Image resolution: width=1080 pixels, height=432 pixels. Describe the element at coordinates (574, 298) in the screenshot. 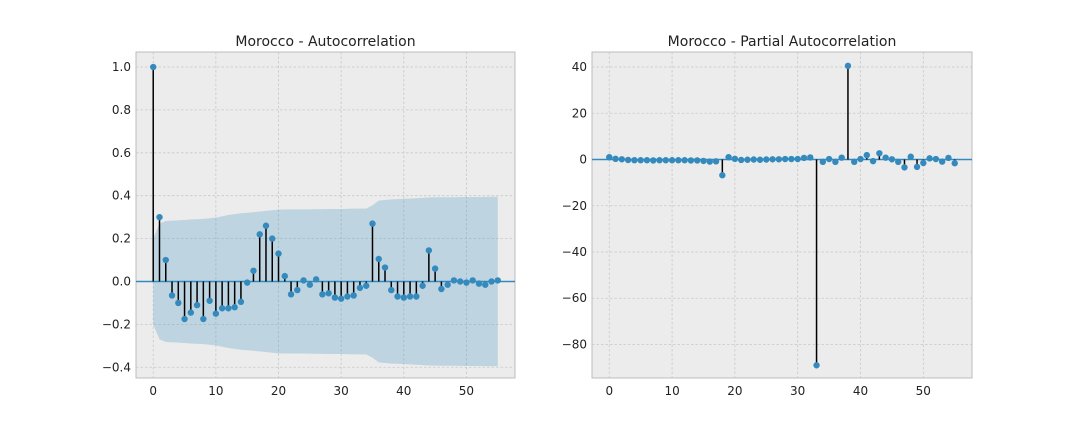

I see `pacf-y-tick-label: −60` at that location.